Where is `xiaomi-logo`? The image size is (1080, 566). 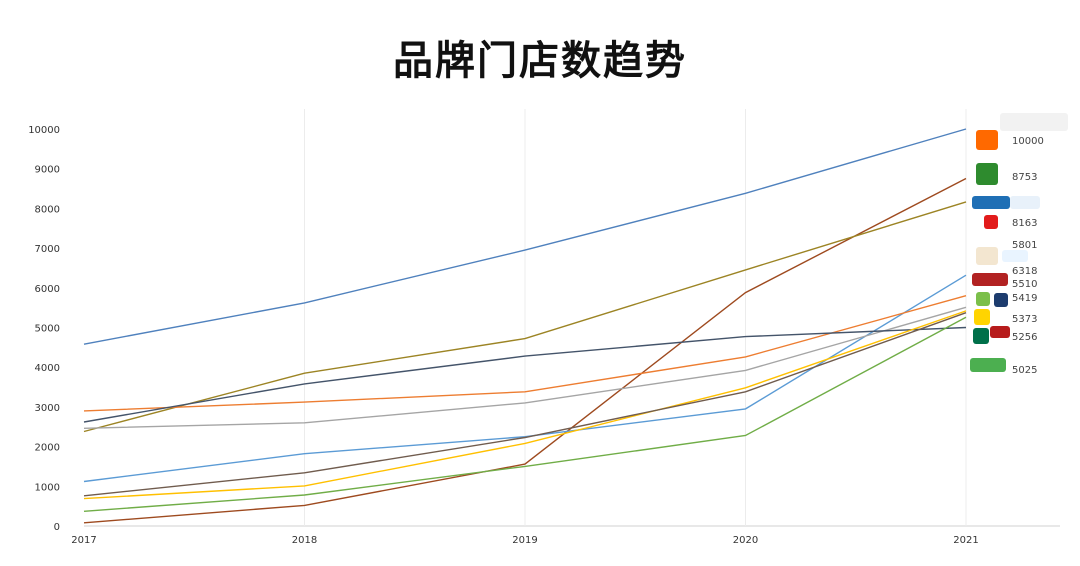 xiaomi-logo is located at coordinates (987, 140).